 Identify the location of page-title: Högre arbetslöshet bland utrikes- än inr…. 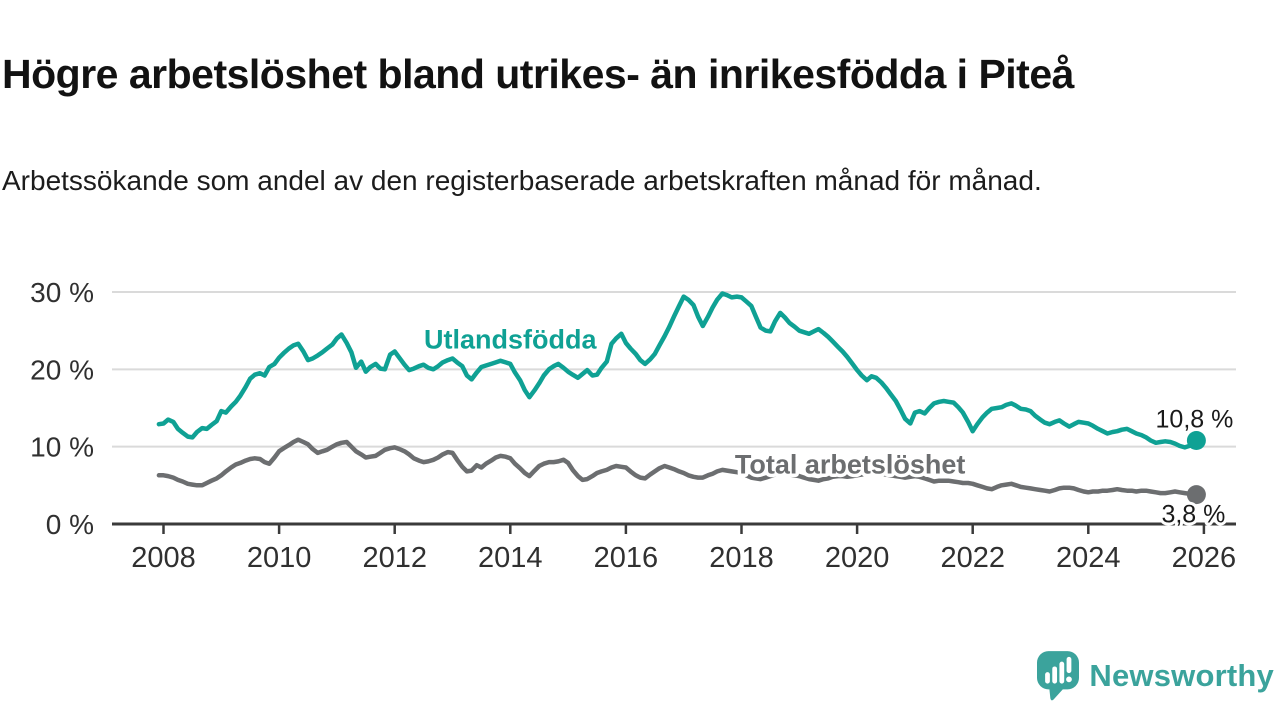
(538, 74).